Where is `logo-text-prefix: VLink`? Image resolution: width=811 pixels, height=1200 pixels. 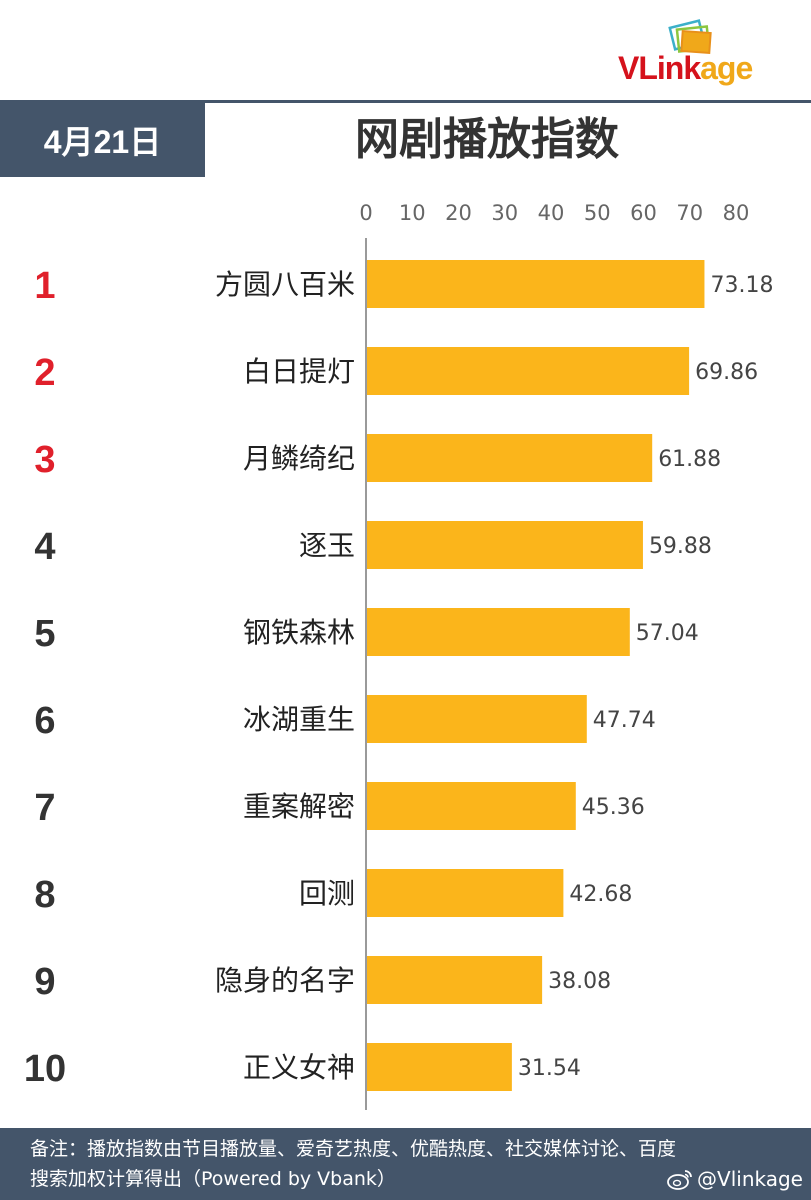
logo-text-prefix: VLink is located at coordinates (659, 68).